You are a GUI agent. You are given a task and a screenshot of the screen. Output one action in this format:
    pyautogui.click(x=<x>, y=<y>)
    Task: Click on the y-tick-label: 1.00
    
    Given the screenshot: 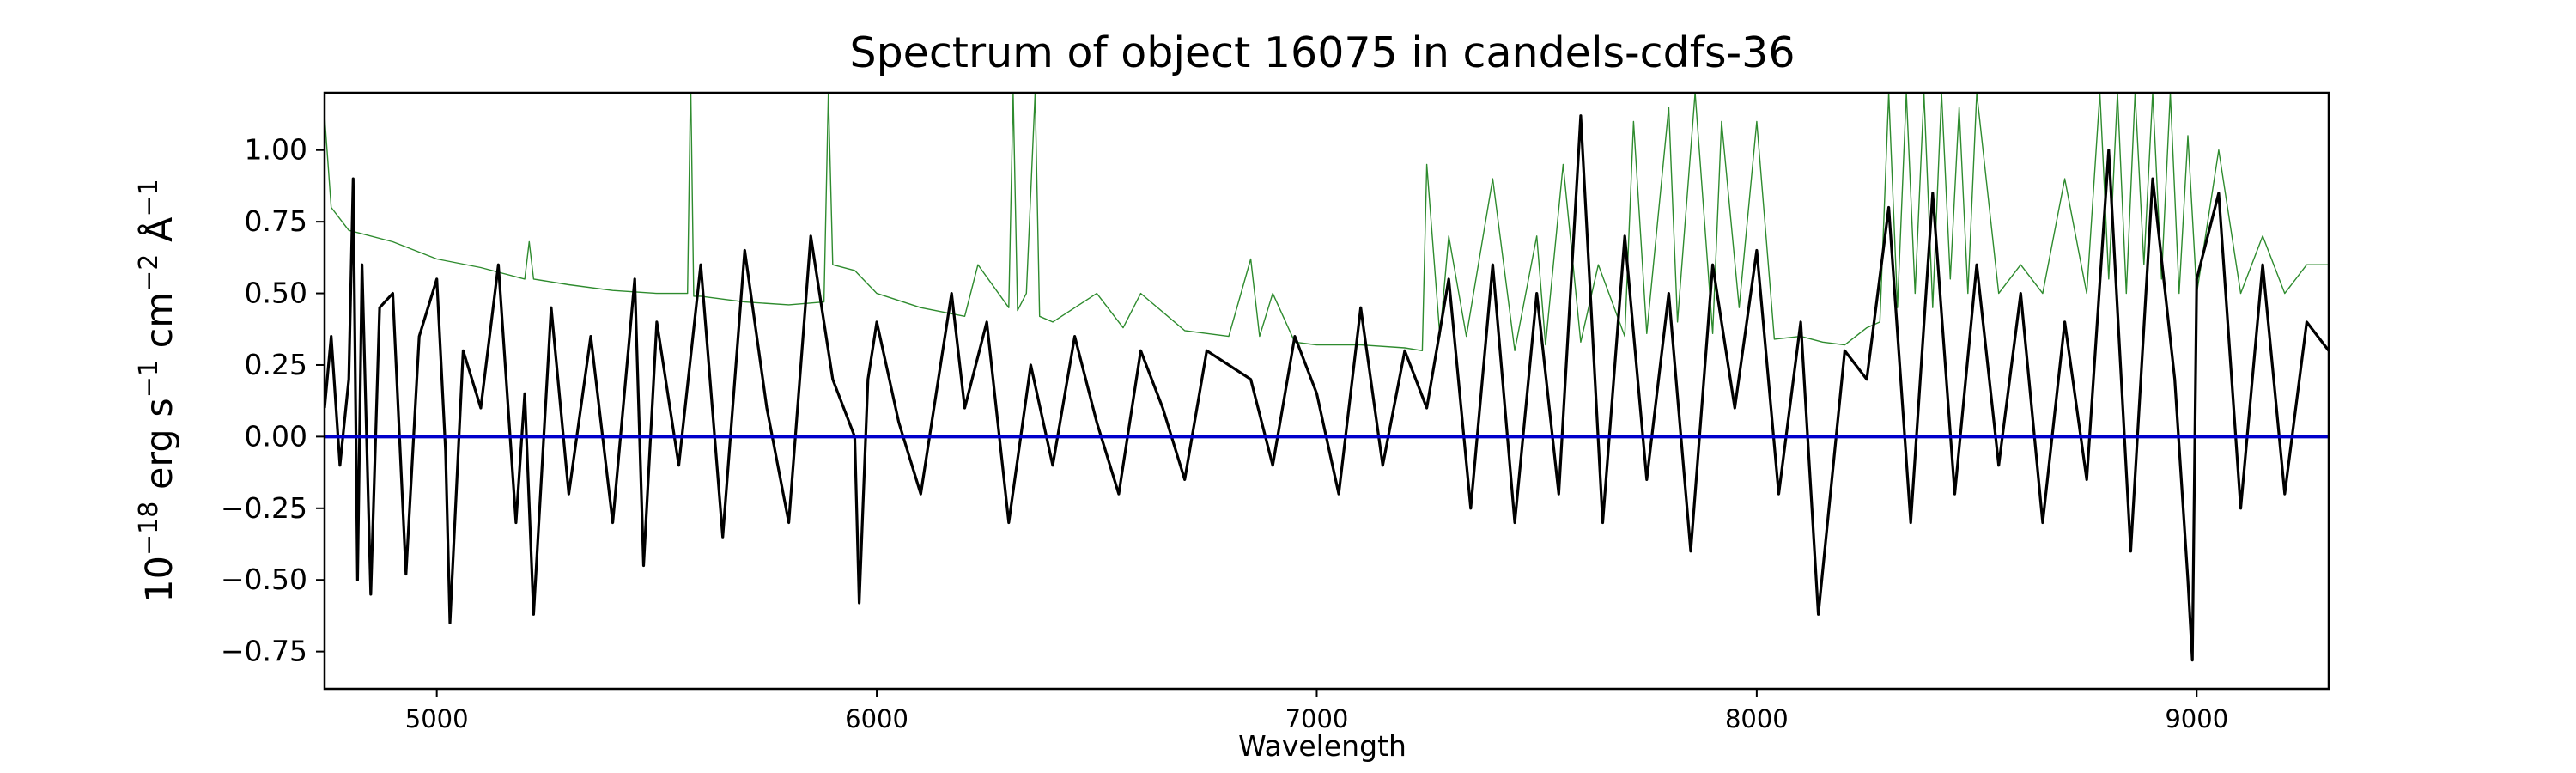 What is the action you would take?
    pyautogui.click(x=276, y=150)
    